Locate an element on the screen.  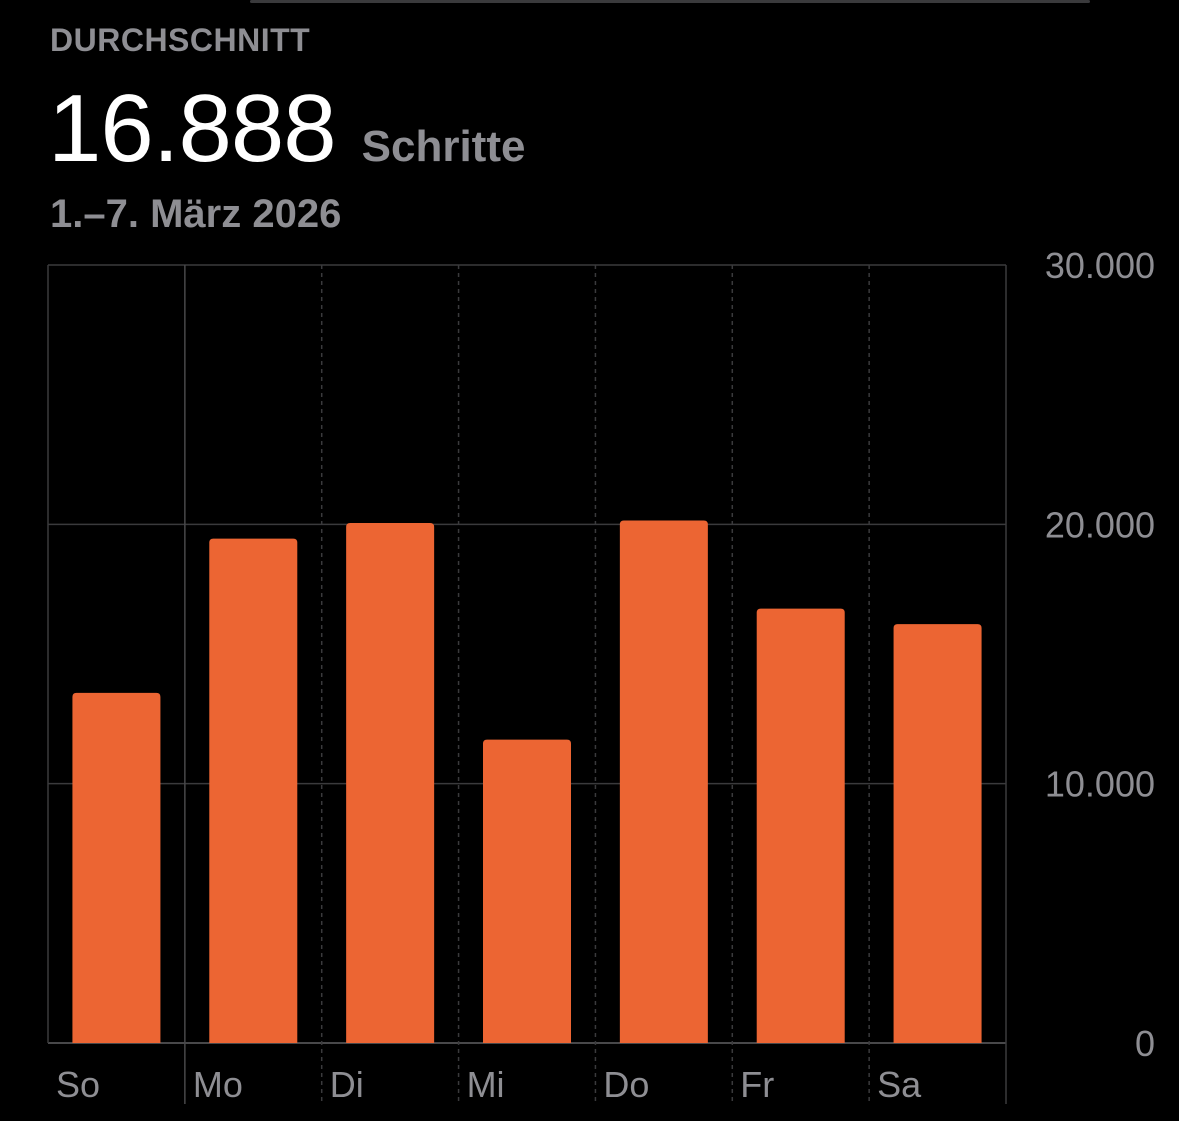
top-divider is located at coordinates (670, 1).